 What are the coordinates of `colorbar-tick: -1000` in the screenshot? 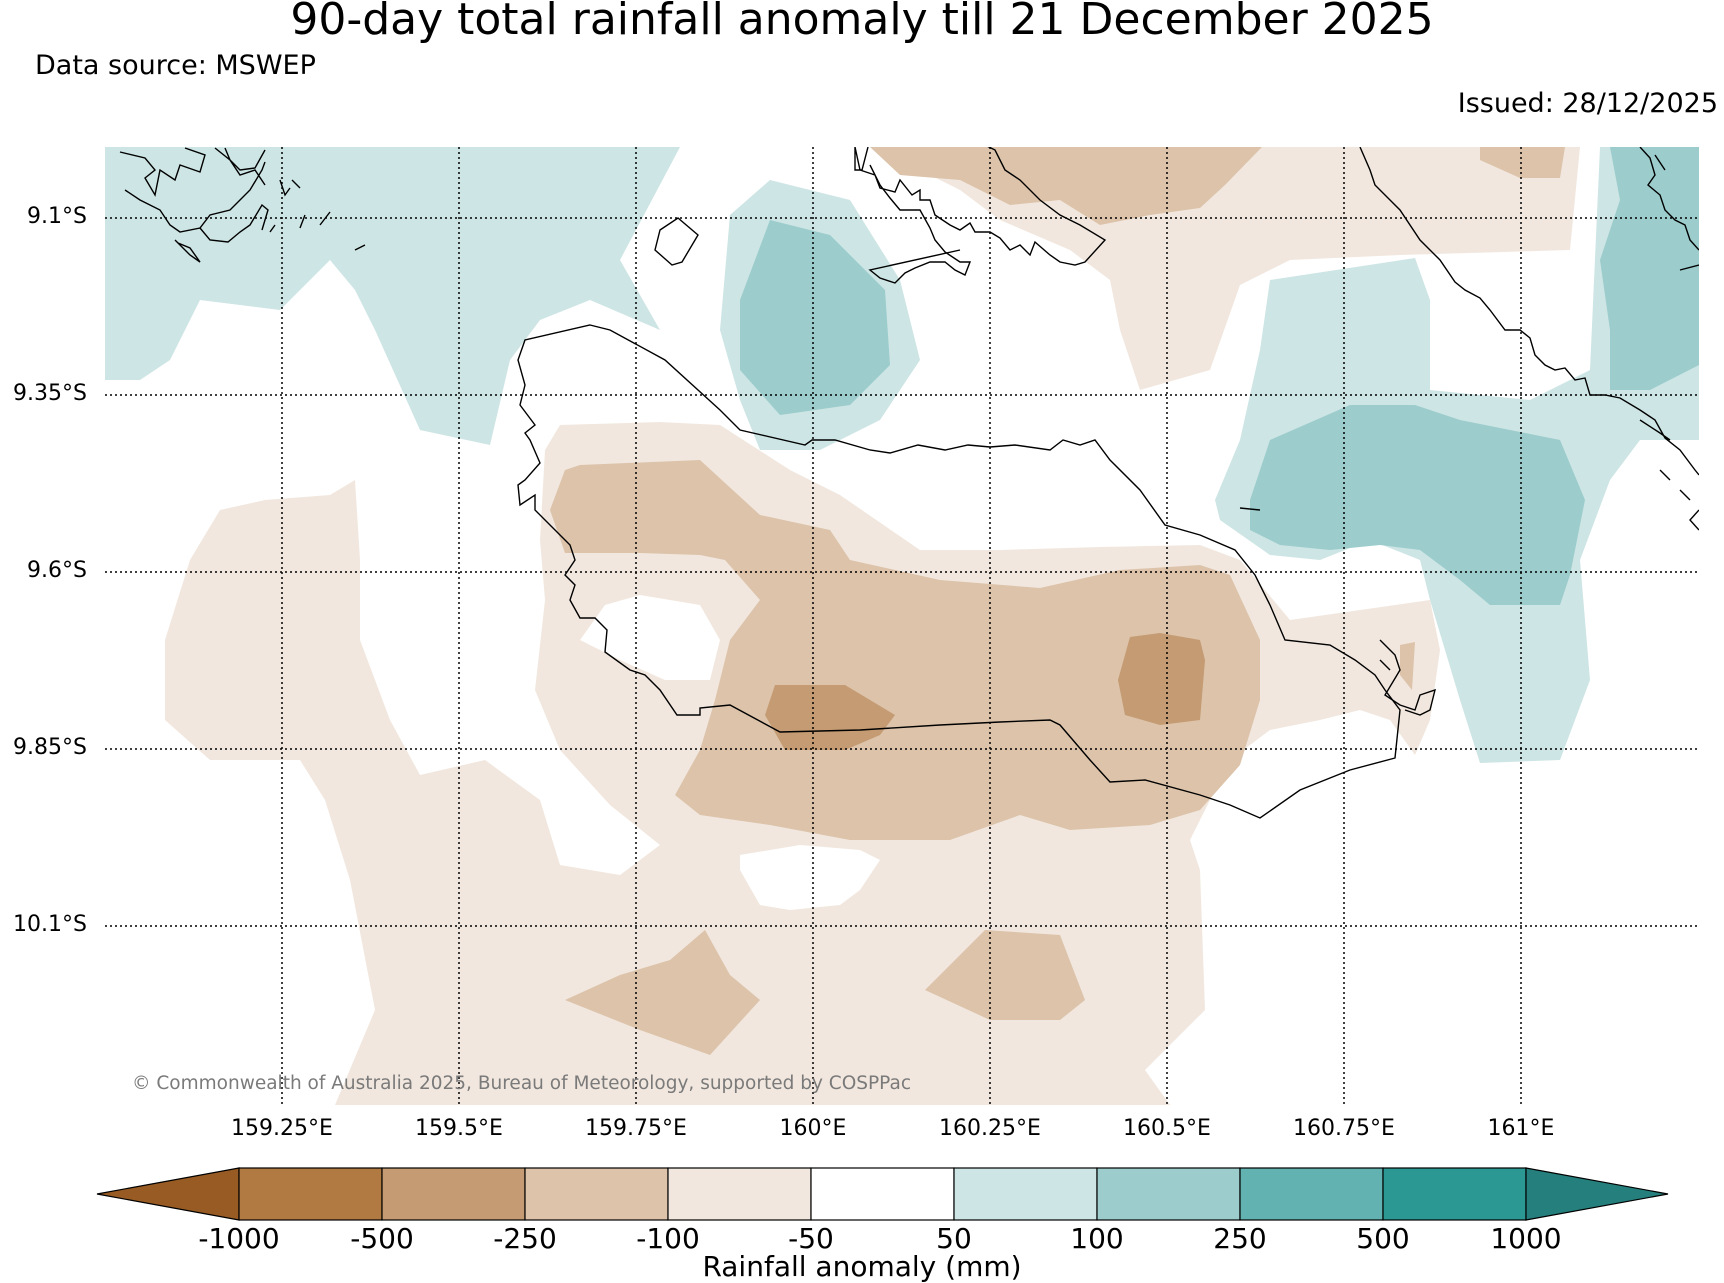 It's located at (239, 1238).